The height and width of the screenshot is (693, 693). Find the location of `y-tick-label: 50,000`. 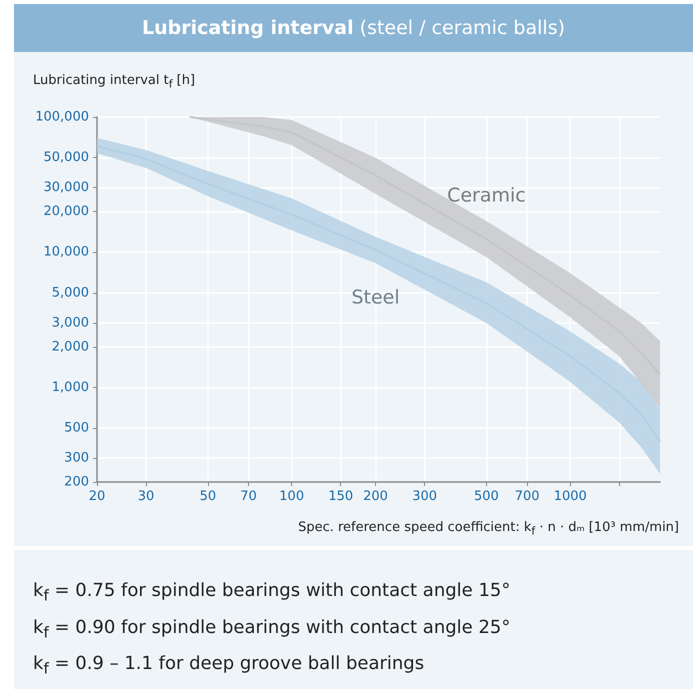

y-tick-label: 50,000 is located at coordinates (66, 158).